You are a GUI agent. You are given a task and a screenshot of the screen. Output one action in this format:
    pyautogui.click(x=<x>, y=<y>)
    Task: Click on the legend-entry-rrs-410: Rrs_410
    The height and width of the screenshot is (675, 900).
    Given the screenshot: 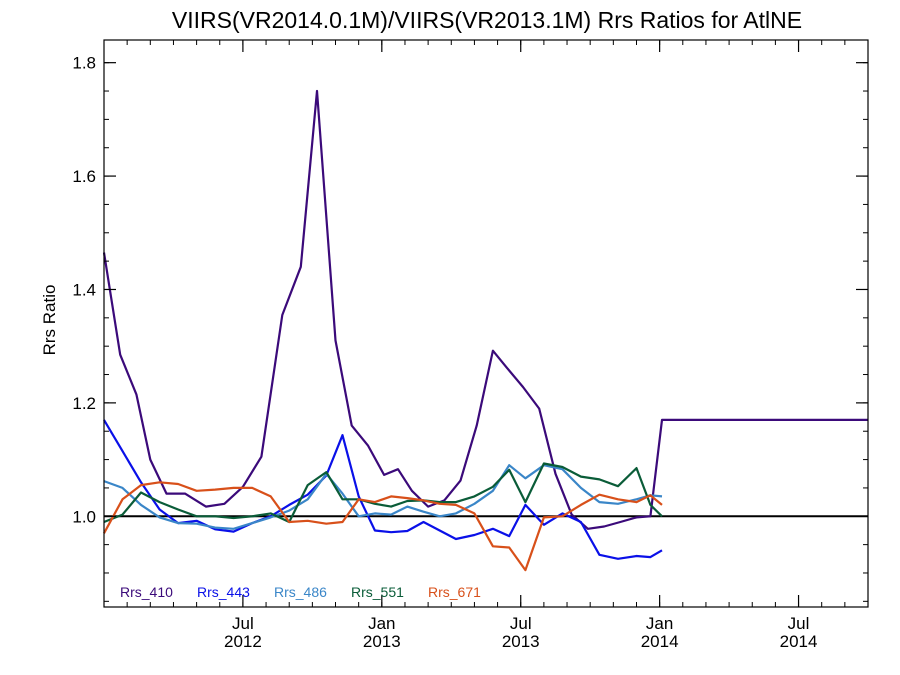 What is the action you would take?
    pyautogui.click(x=146, y=592)
    